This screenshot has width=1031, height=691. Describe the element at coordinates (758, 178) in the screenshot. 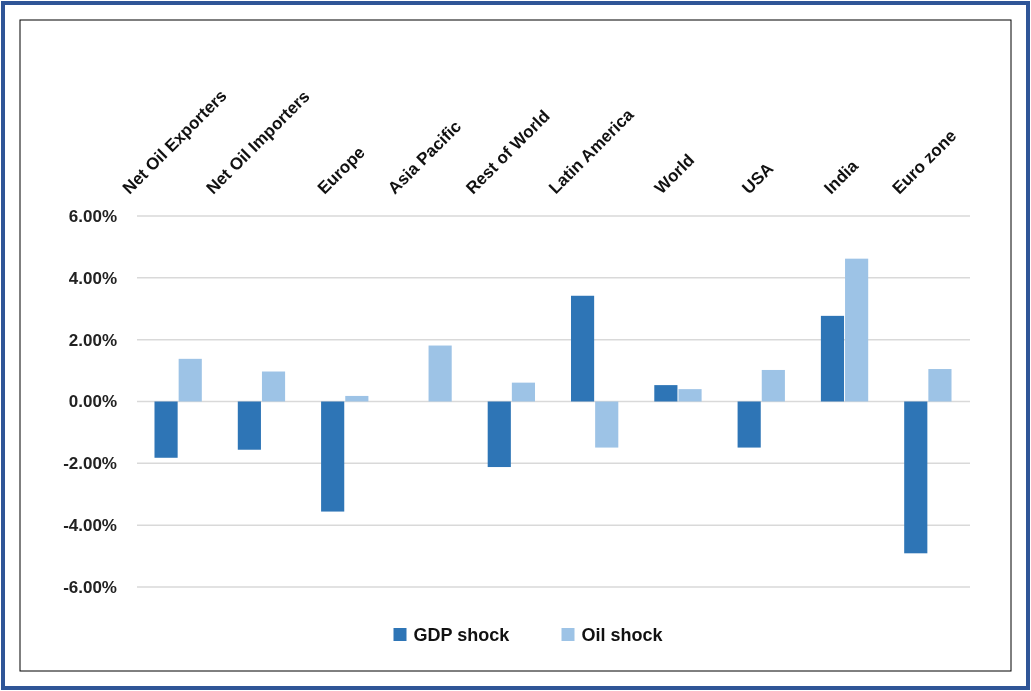

I see `x-tick-label: USA` at that location.